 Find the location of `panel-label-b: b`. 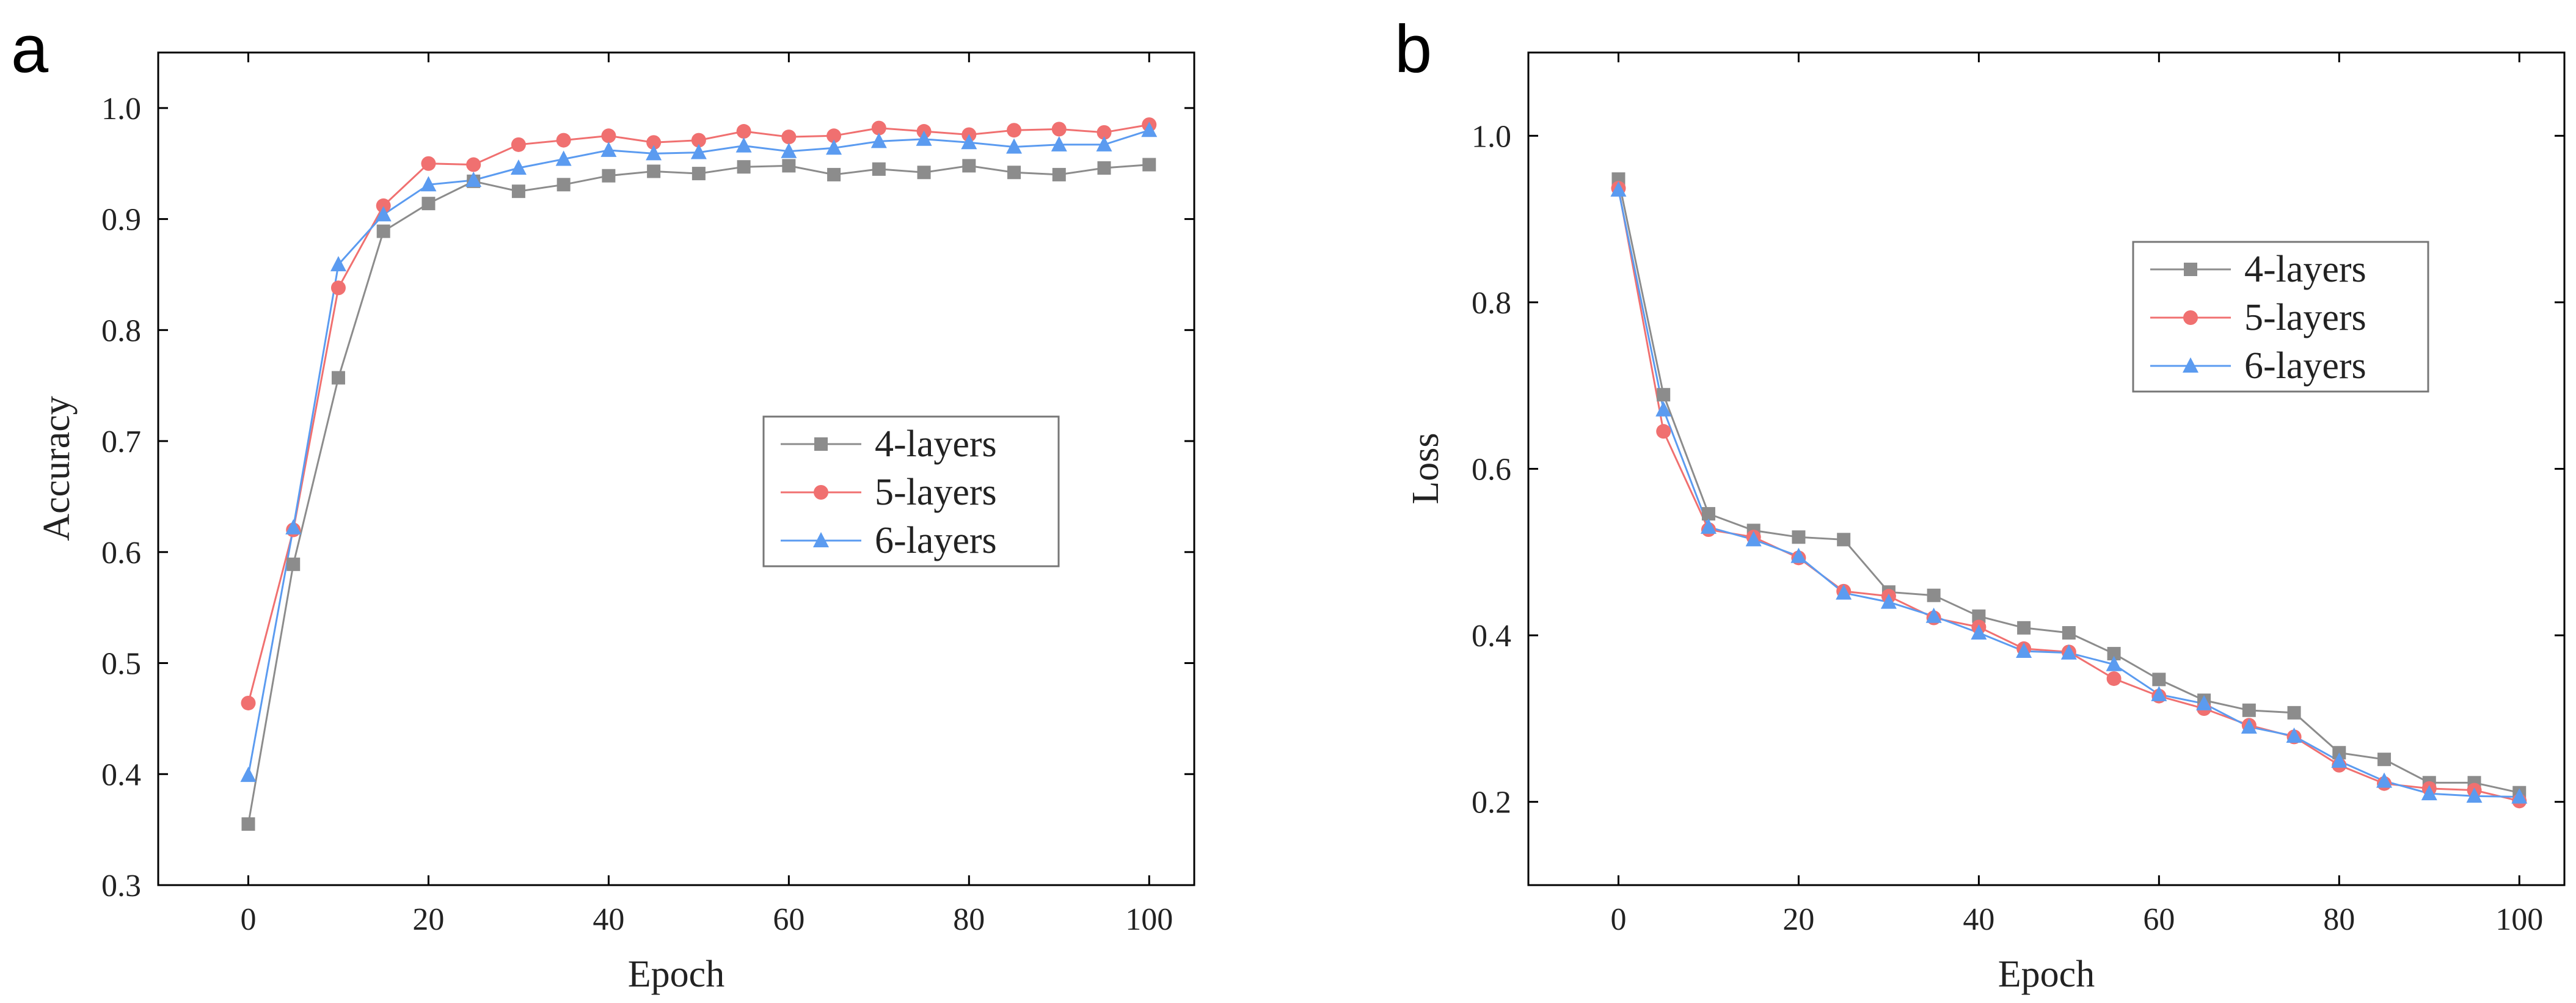

panel-label-b: b is located at coordinates (1413, 49).